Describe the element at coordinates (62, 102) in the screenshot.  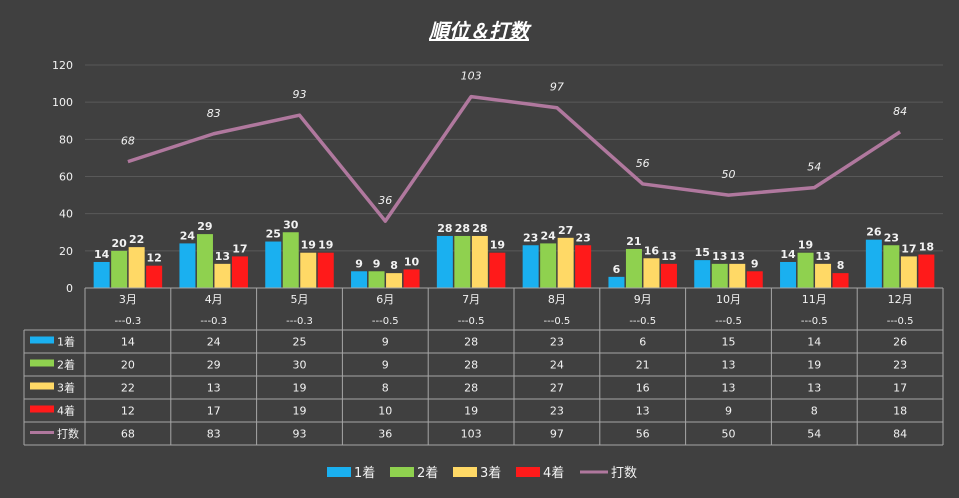
I see `y-tick-label: 100` at that location.